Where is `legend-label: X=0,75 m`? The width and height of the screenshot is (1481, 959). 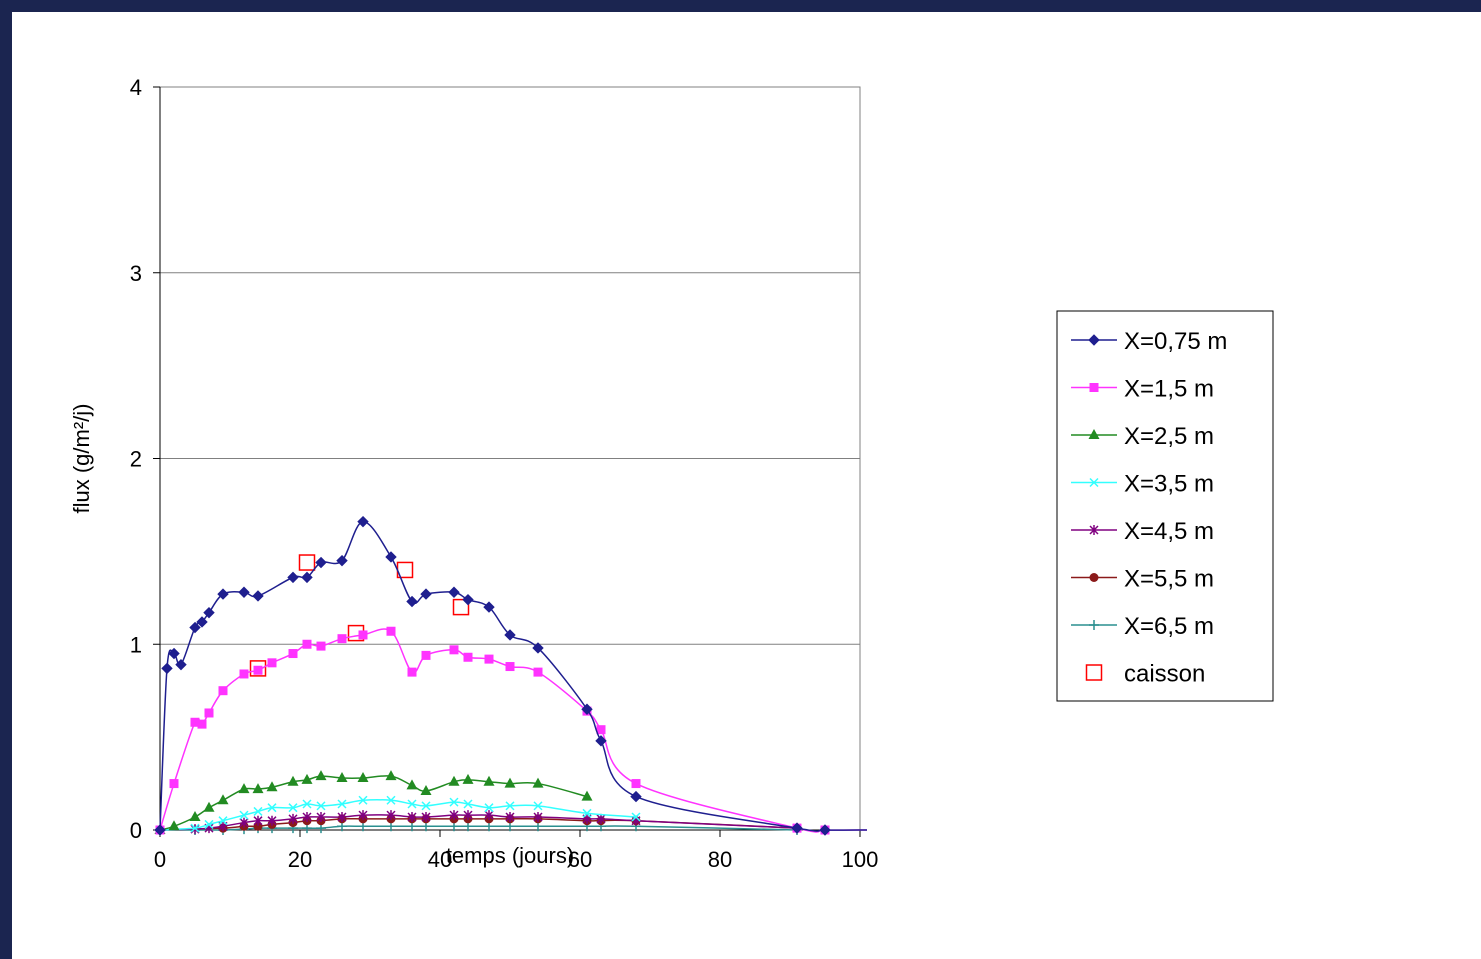 legend-label: X=0,75 m is located at coordinates (1175, 341).